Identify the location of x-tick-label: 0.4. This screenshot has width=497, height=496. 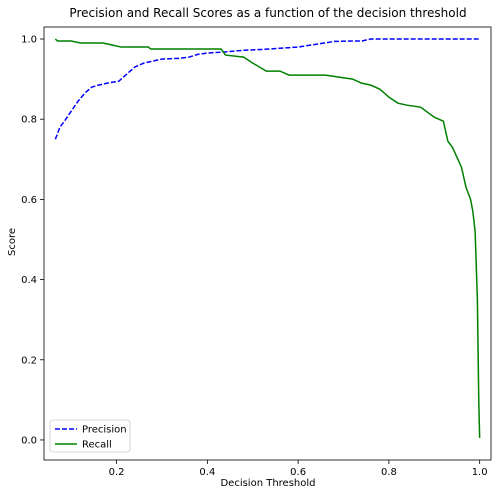
(207, 472).